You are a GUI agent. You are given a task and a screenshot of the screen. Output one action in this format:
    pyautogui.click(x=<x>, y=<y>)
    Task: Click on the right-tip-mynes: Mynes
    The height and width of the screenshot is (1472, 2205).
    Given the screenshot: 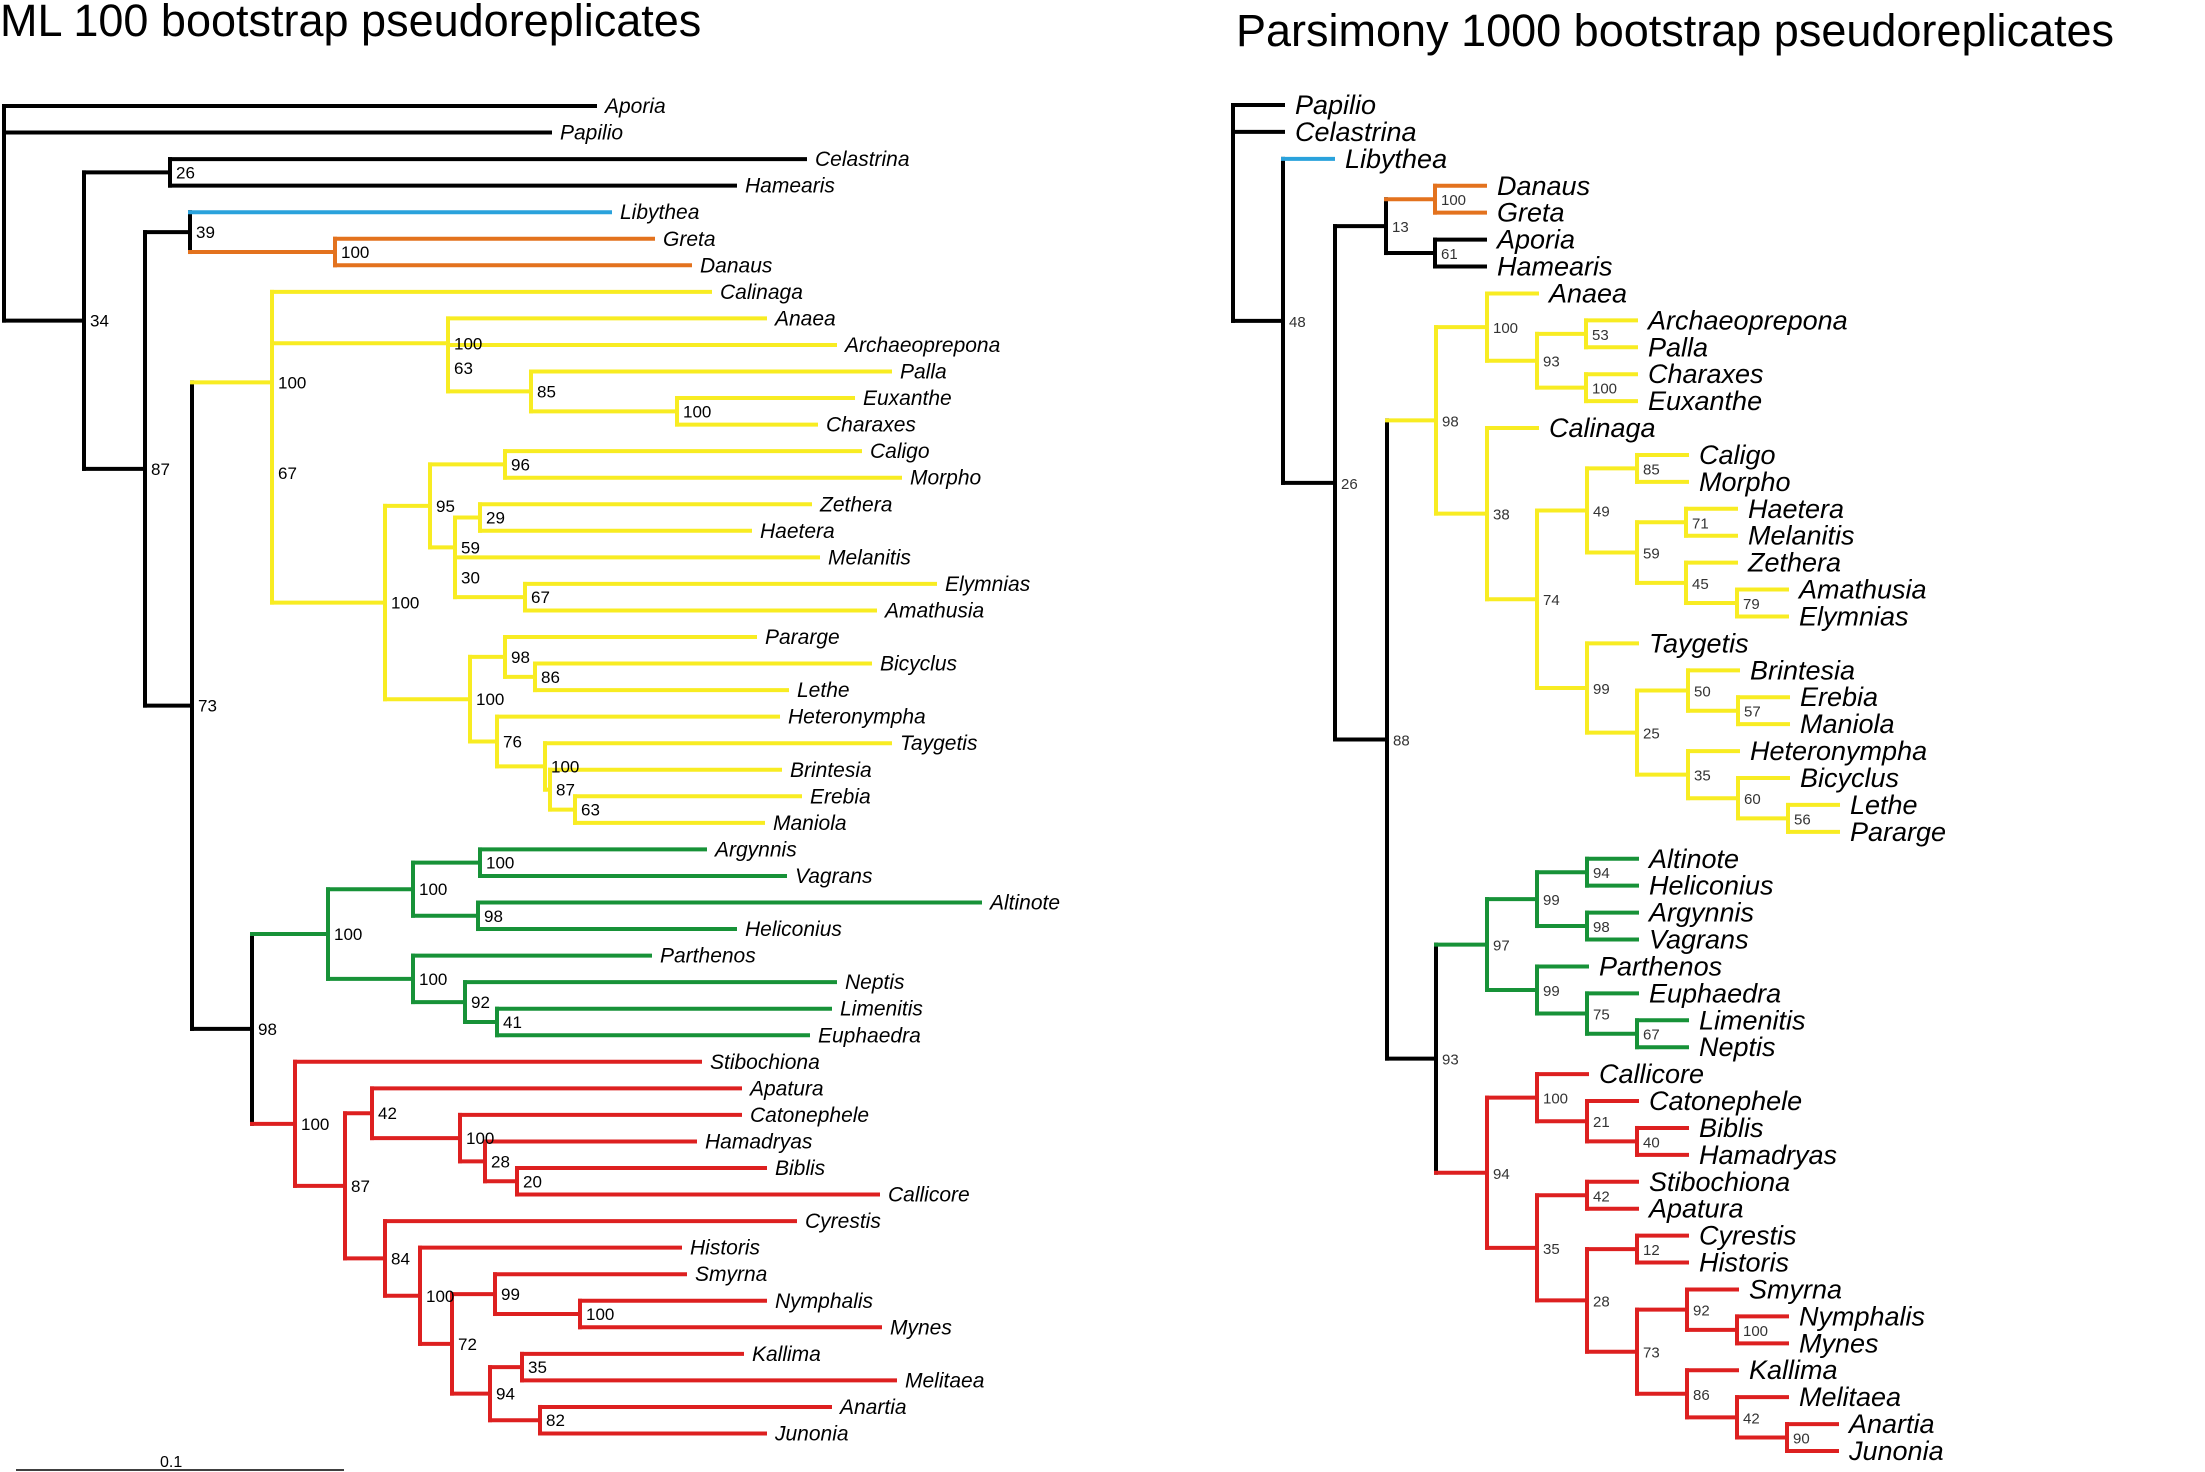 What is the action you would take?
    pyautogui.click(x=1839, y=1343)
    